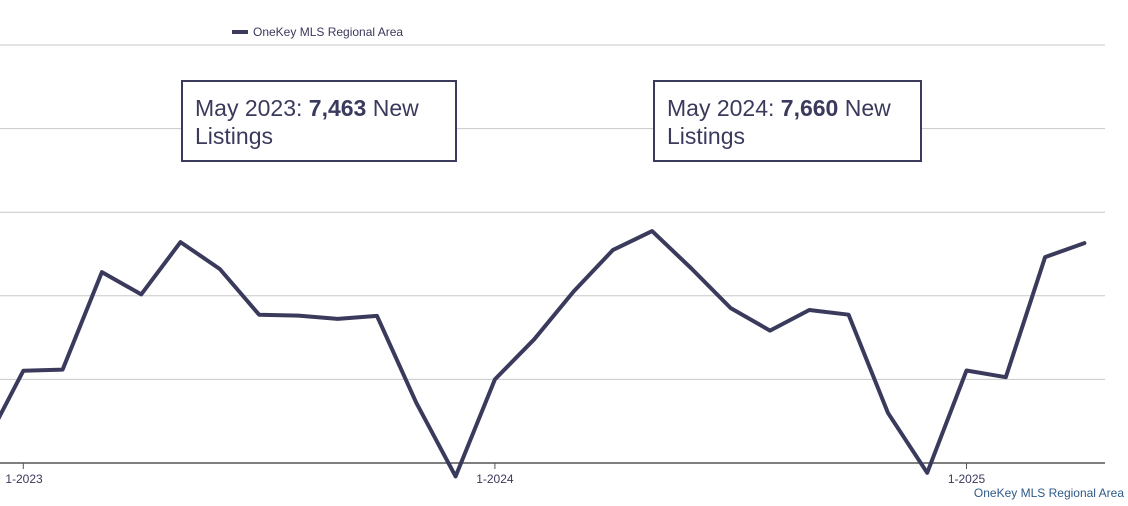  I want to click on legend: OneKey MLS Regional Area, so click(317, 32).